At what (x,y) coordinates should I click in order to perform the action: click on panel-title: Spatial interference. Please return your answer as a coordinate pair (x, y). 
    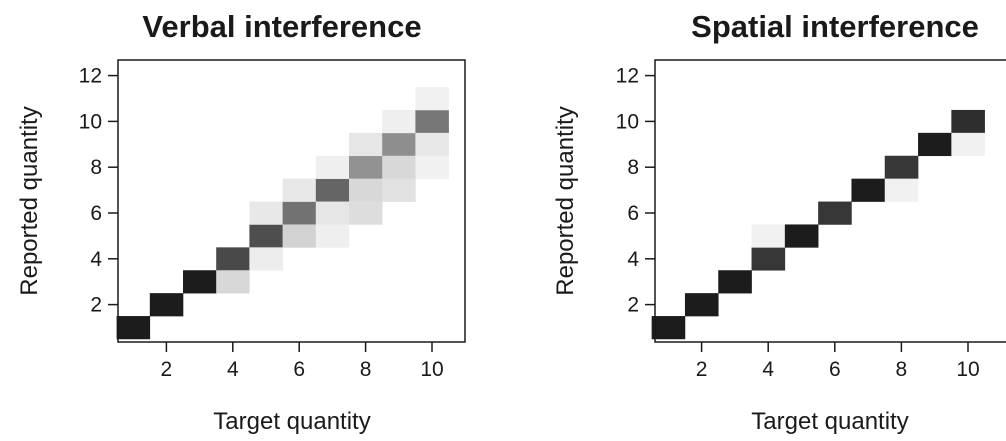
    Looking at the image, I should click on (835, 26).